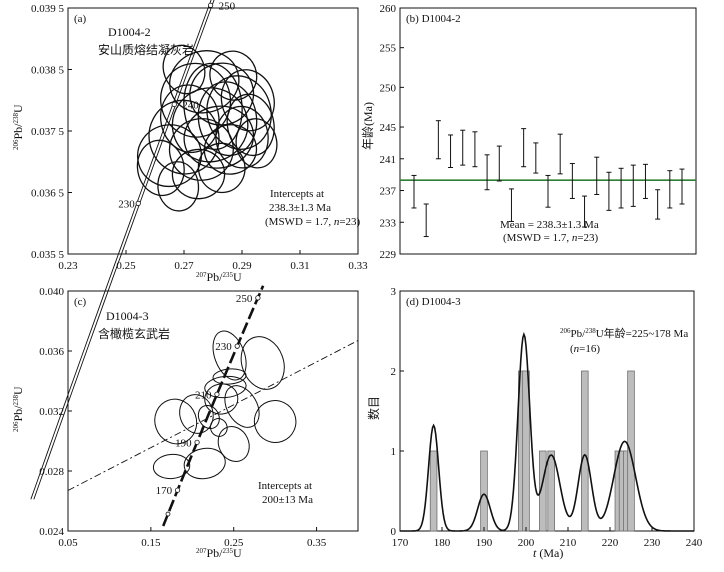 This screenshot has width=724, height=572. What do you see at coordinates (388, 160) in the screenshot?
I see `b-y-tick-label: 241` at bounding box center [388, 160].